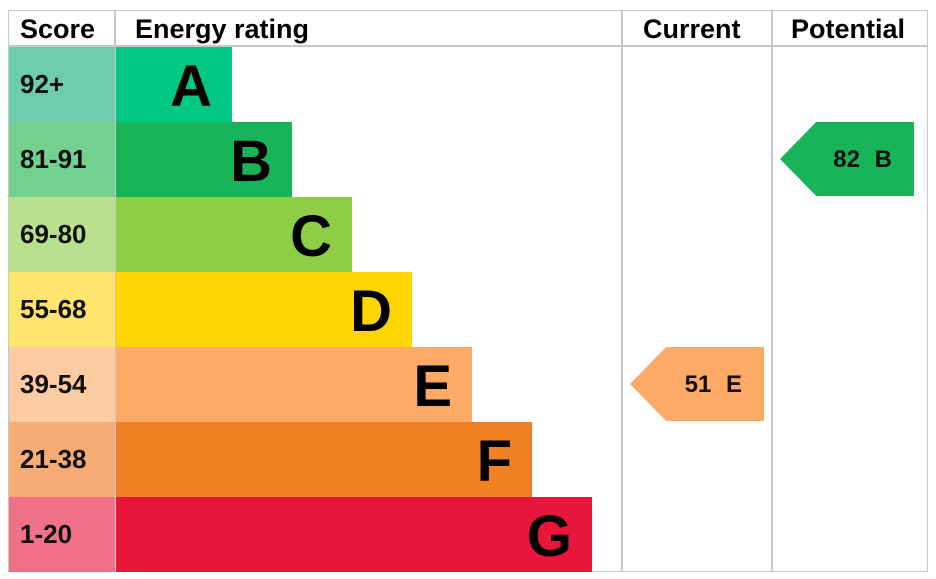  I want to click on score-range-g: 1-20, so click(62, 534).